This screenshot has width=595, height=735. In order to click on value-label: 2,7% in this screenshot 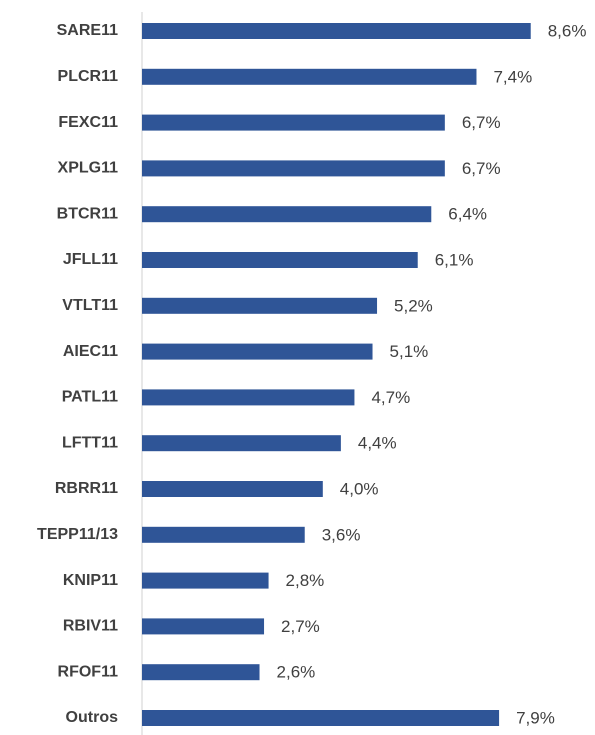, I will do `click(300, 626)`.